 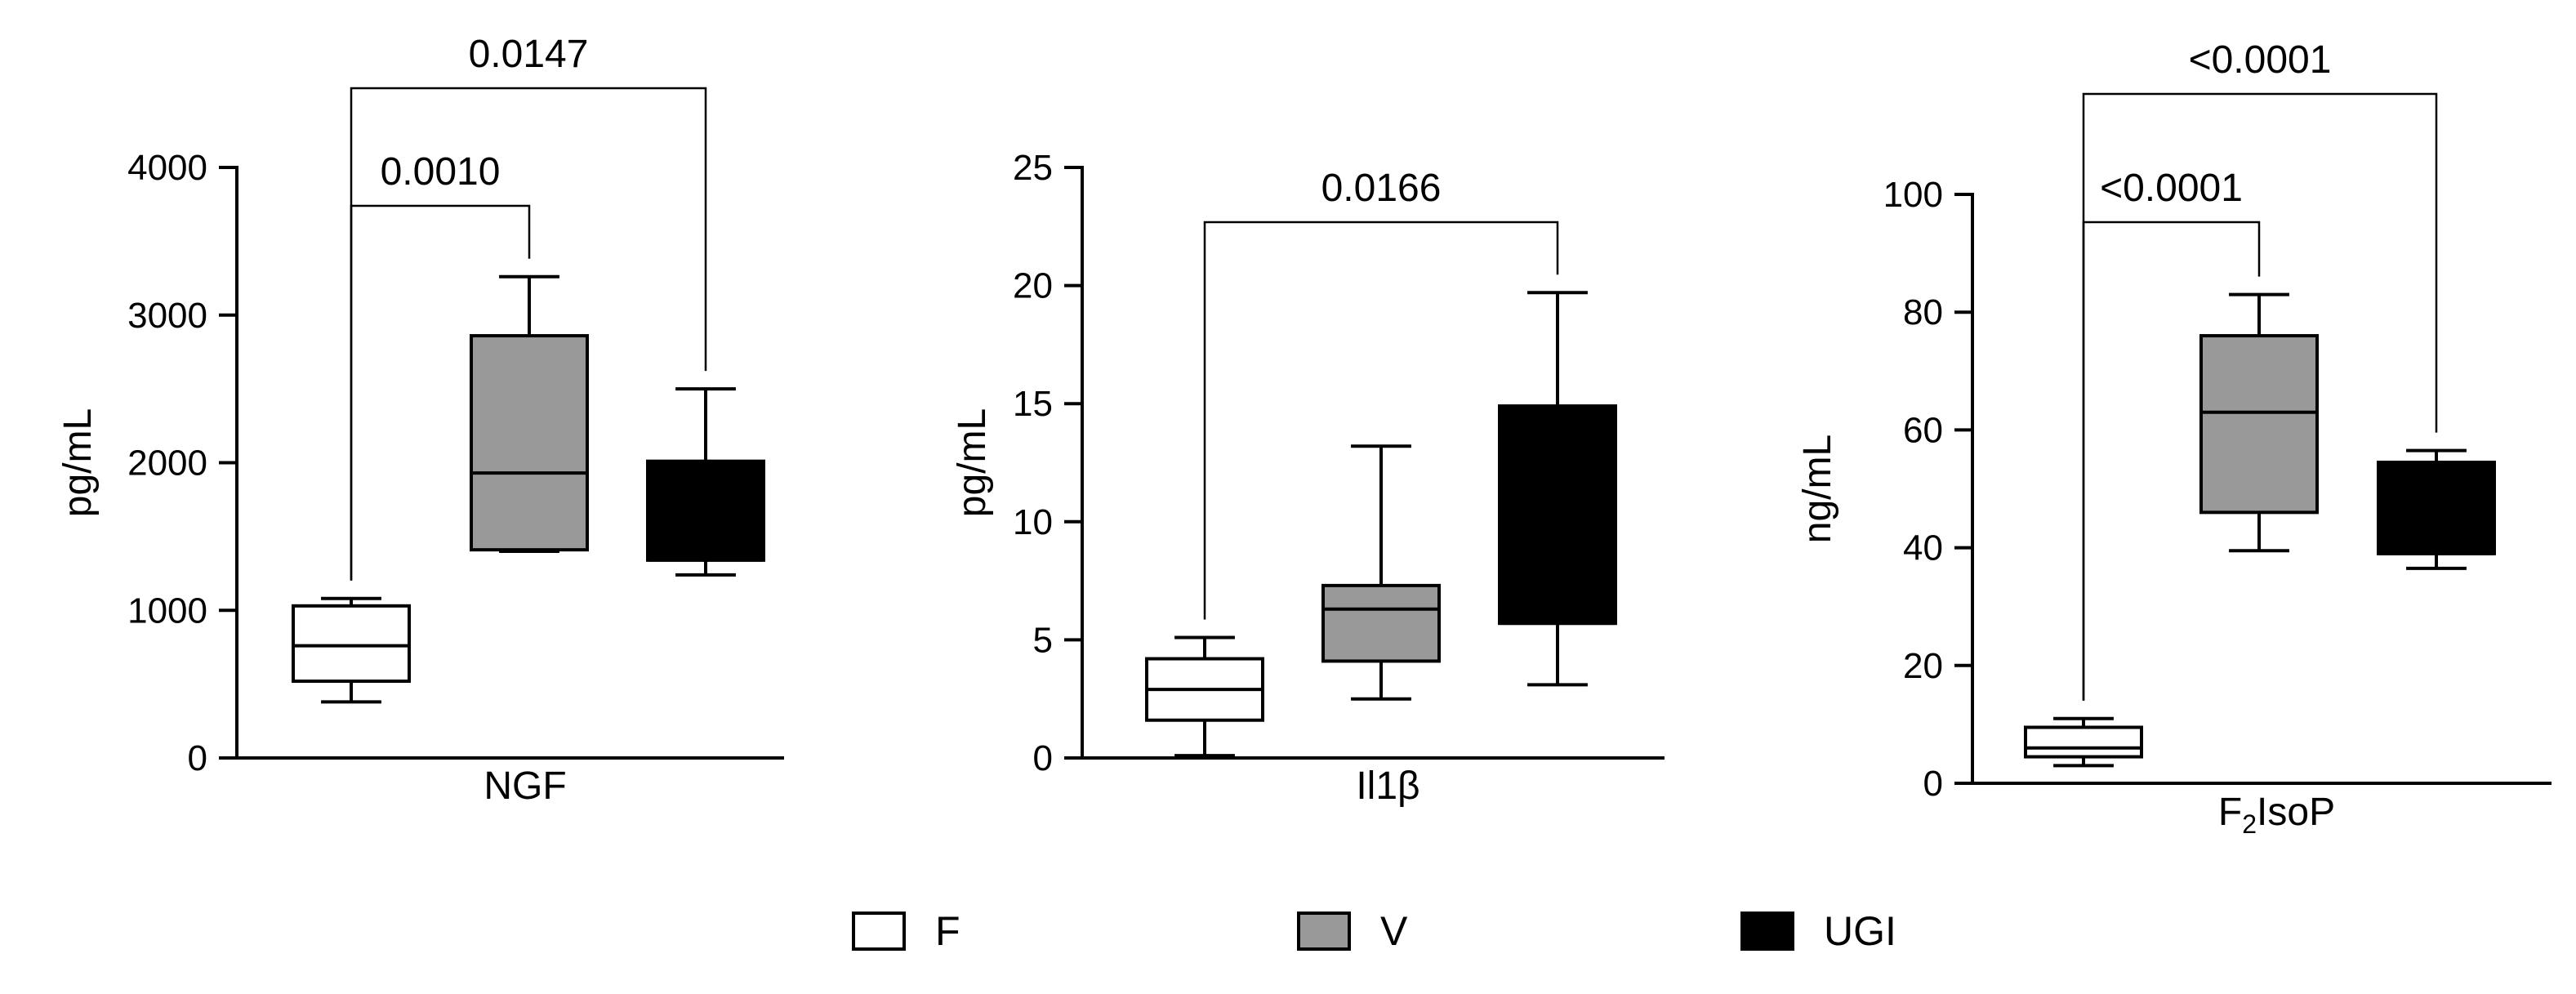 I want to click on legend-label: V, so click(x=1394, y=931).